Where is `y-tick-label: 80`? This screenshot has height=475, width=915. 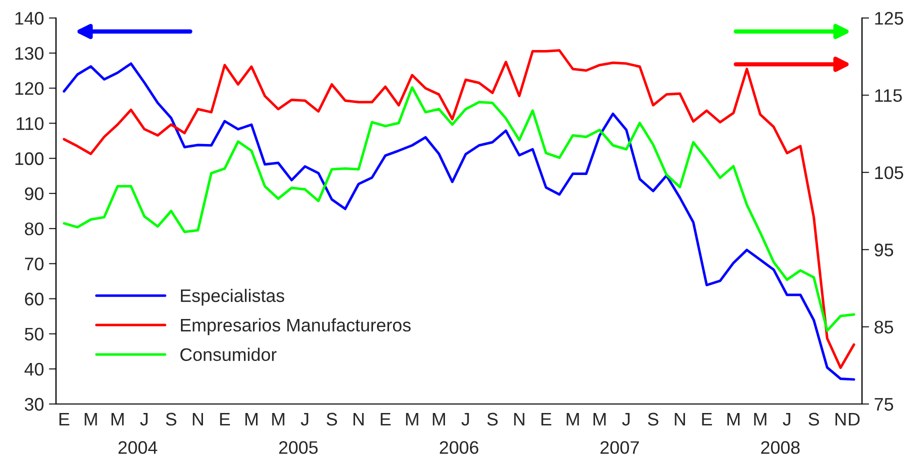 y-tick-label: 80 is located at coordinates (34, 229).